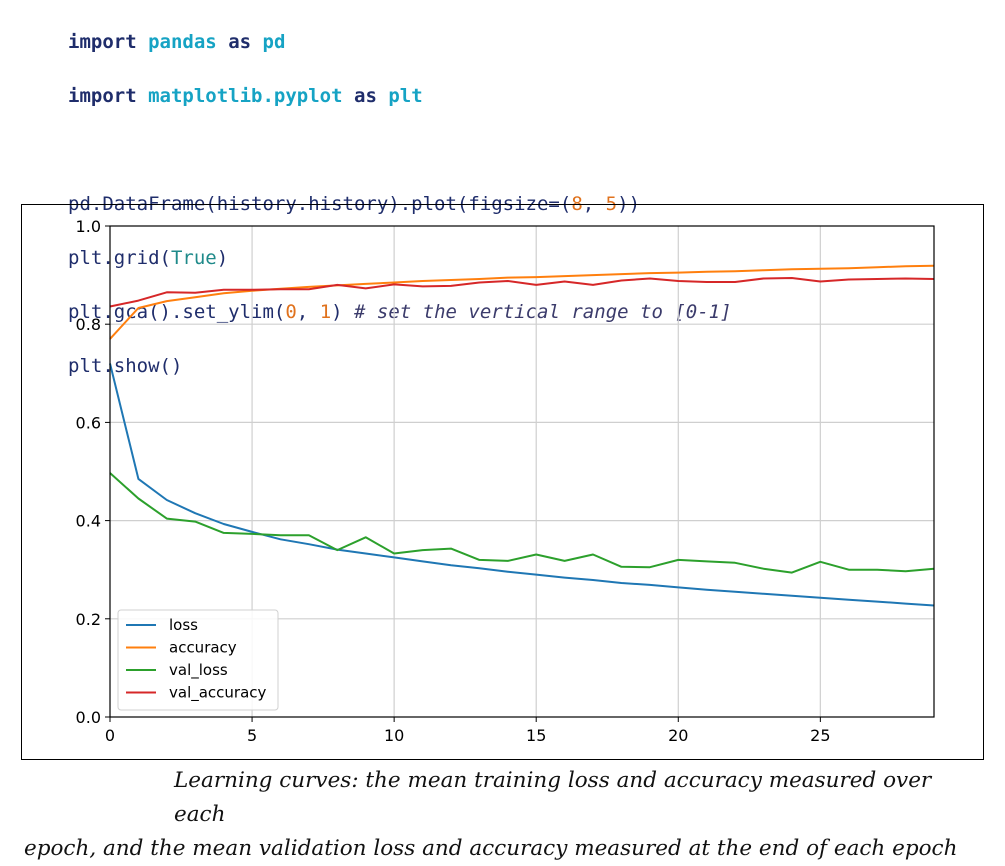  What do you see at coordinates (88, 521) in the screenshot?
I see `y-tick-label: 0.4` at bounding box center [88, 521].